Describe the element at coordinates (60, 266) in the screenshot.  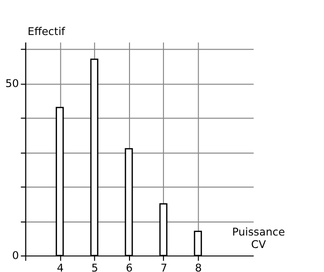
I see `x-tick-label: 4` at that location.